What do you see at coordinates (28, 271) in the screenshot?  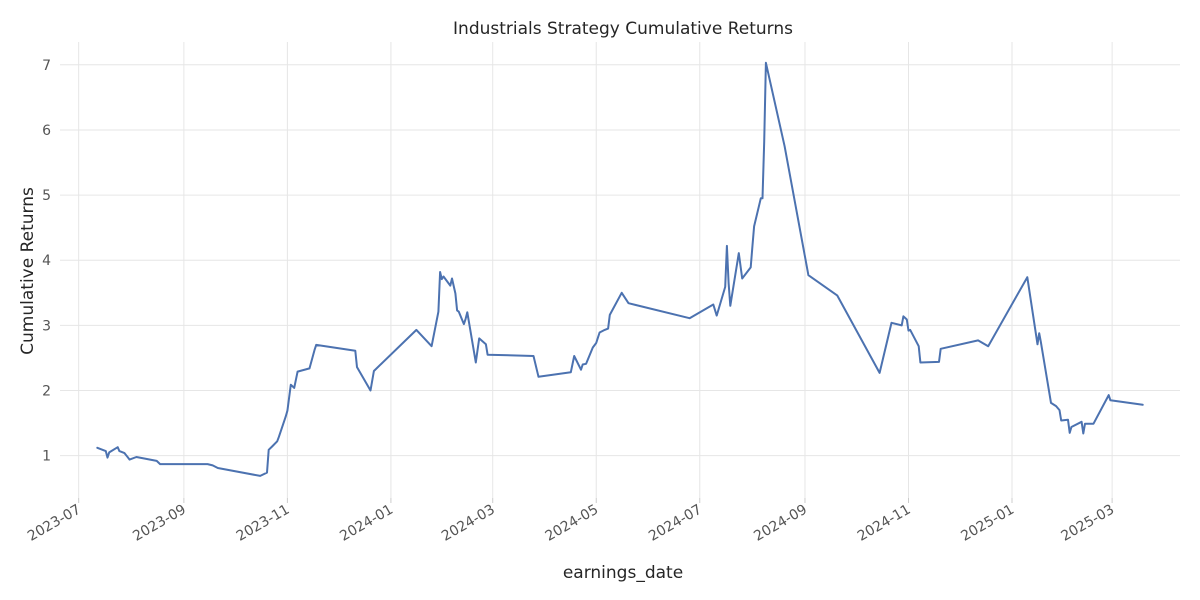 I see `y-axis-label: Cumulative Returns` at bounding box center [28, 271].